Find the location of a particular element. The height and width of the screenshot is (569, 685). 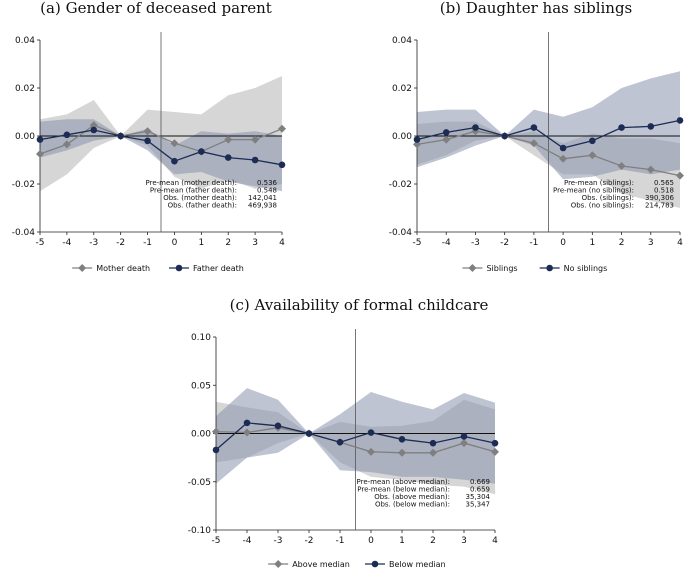

legend-marker-diamond is located at coordinates (472, 268).